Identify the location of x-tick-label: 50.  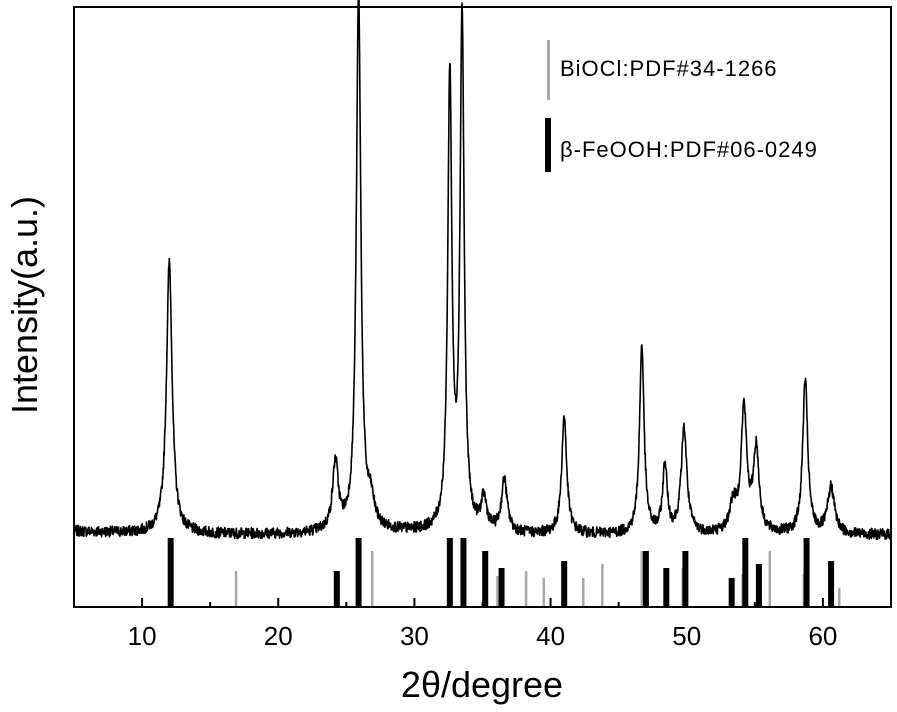
(686, 636).